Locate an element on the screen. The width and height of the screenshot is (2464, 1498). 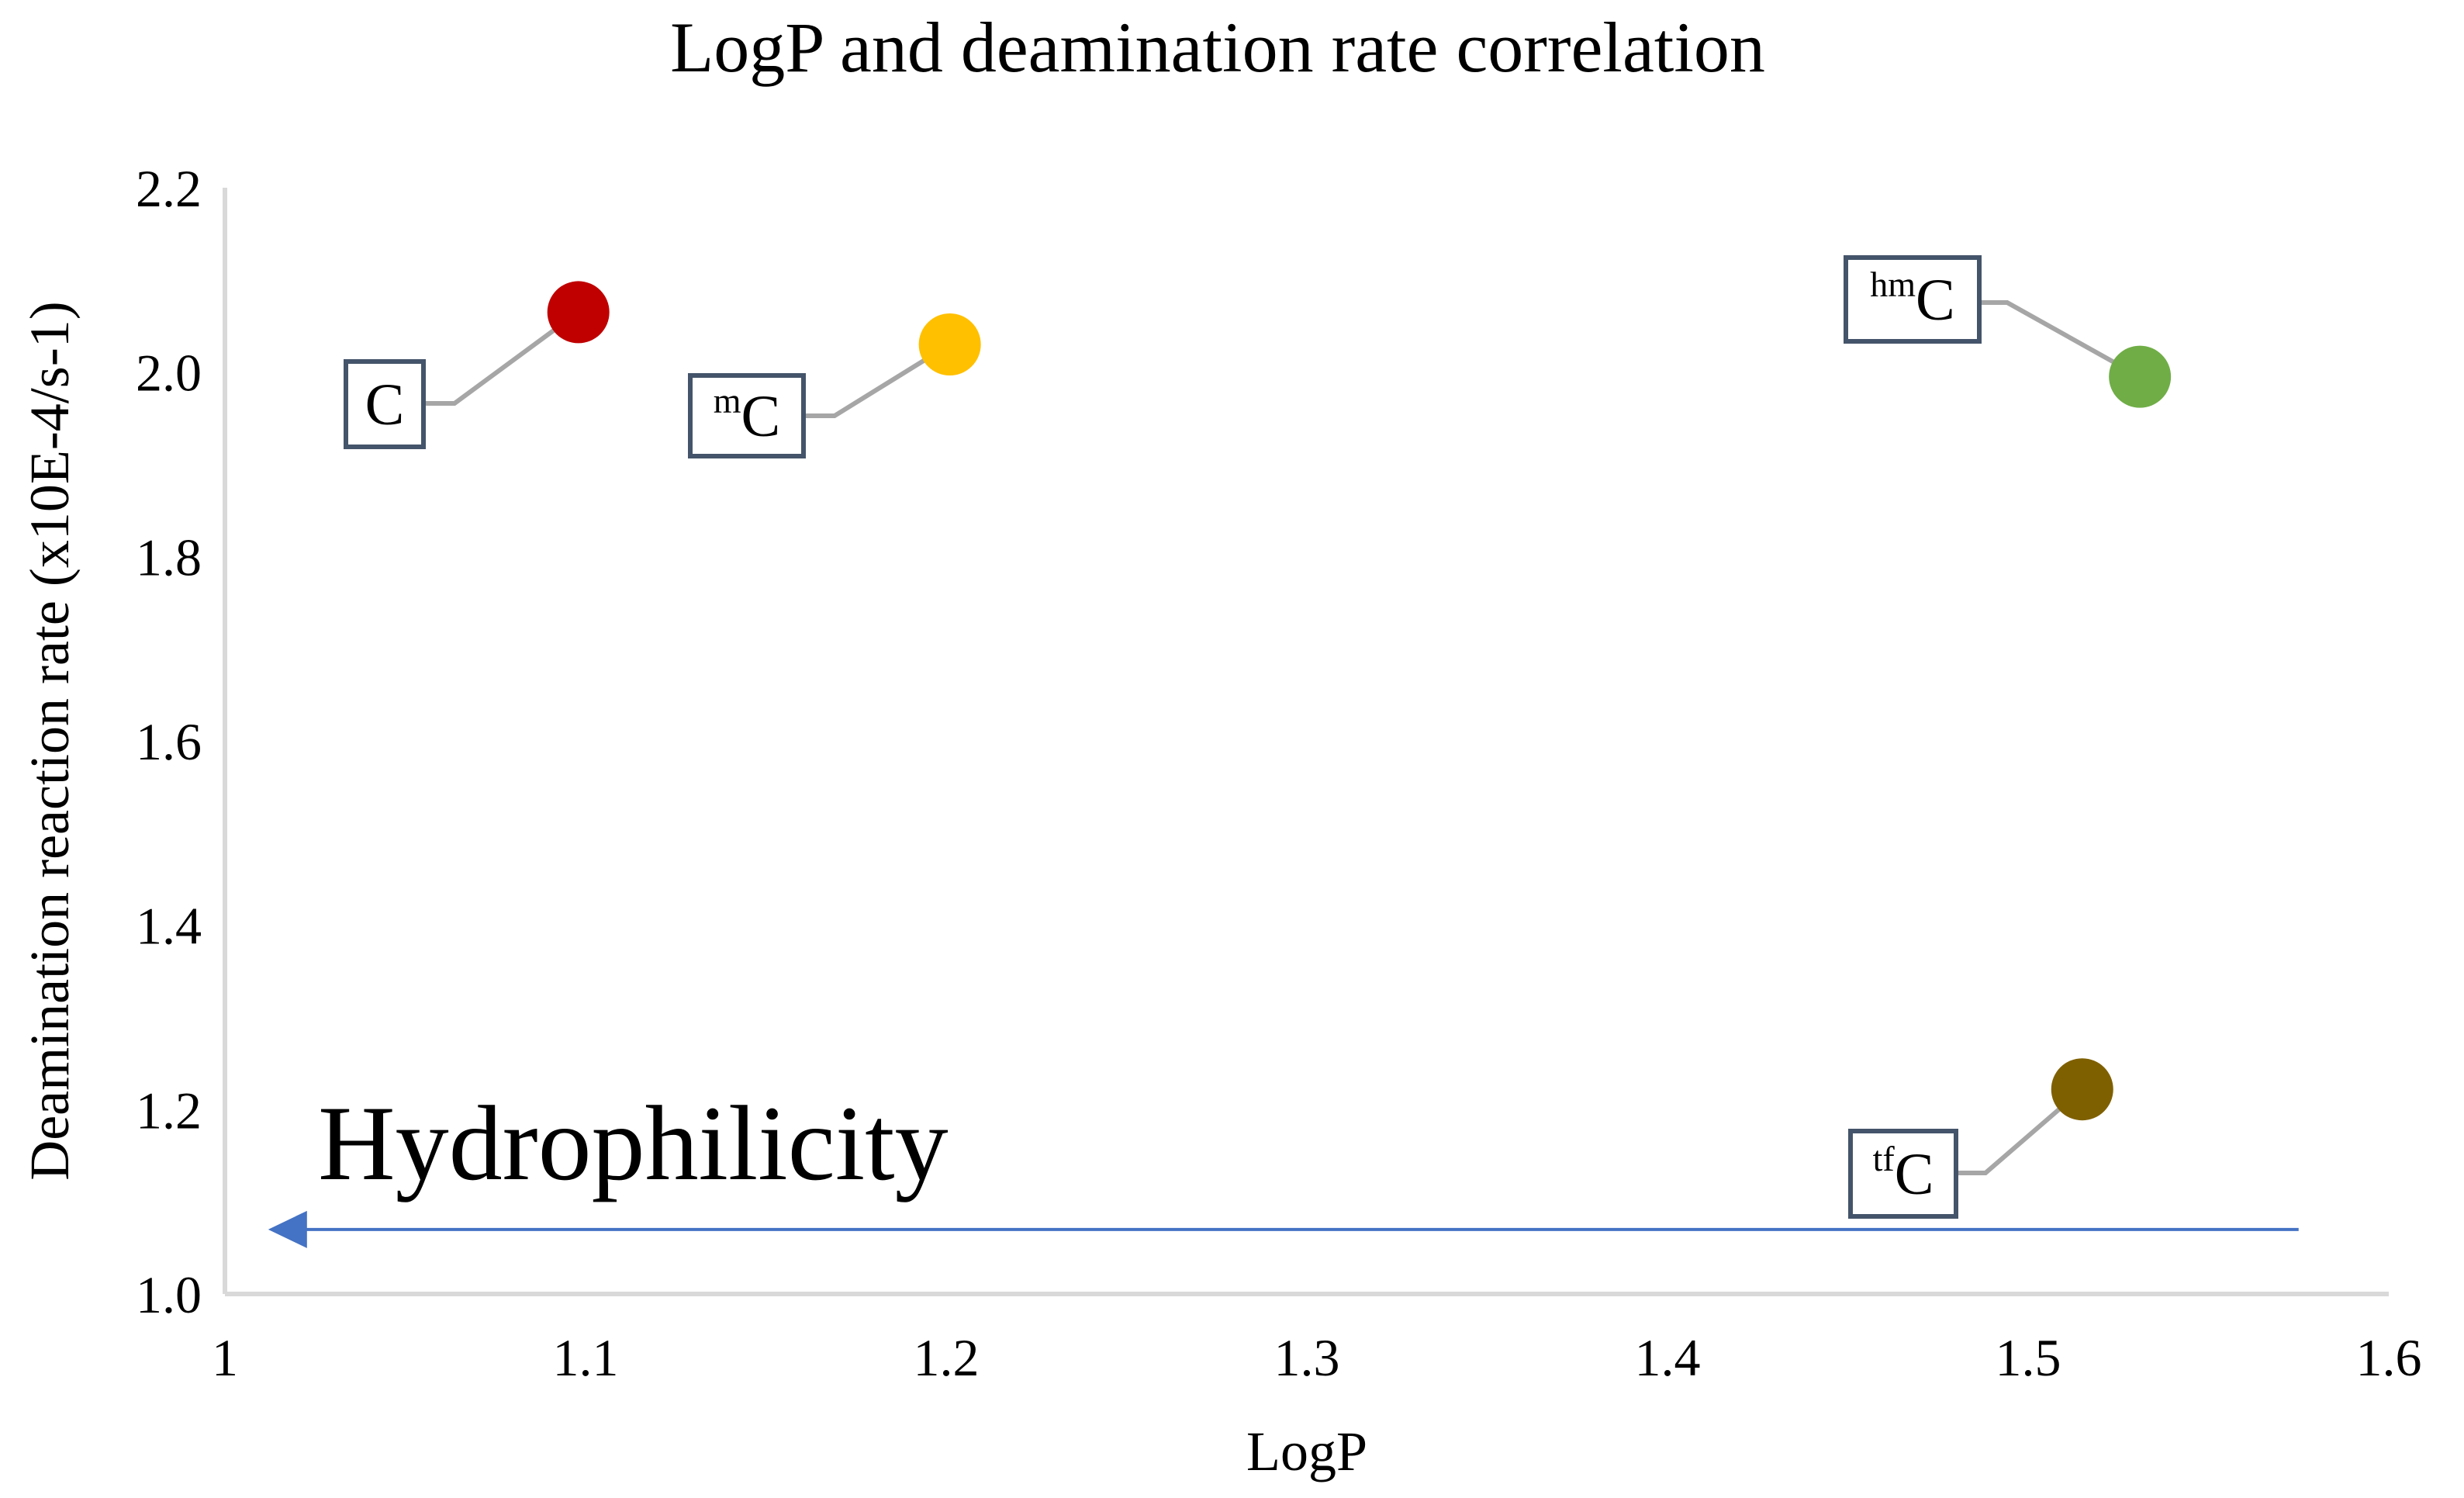
y-tick-label: 1.2 is located at coordinates (169, 1110).